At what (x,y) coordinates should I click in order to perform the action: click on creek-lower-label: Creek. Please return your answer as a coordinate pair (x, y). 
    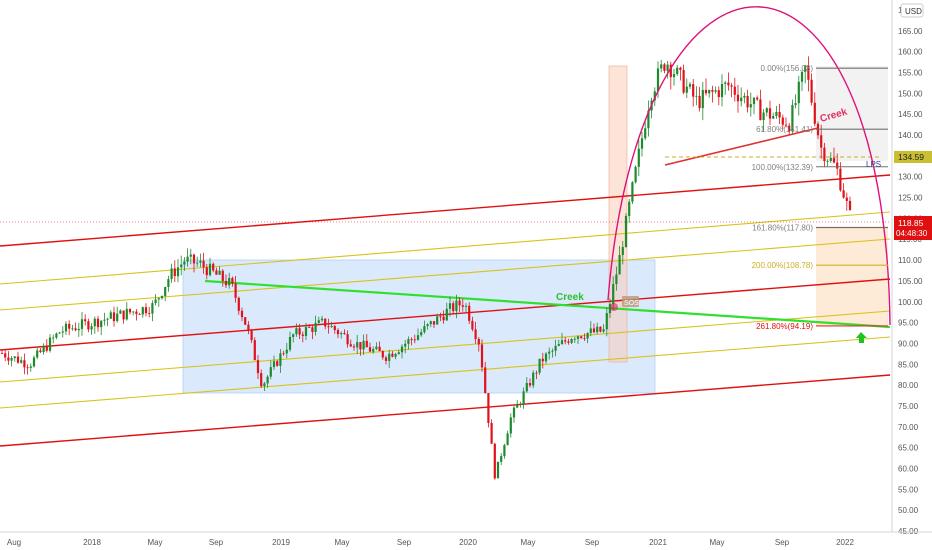
    Looking at the image, I should click on (570, 297).